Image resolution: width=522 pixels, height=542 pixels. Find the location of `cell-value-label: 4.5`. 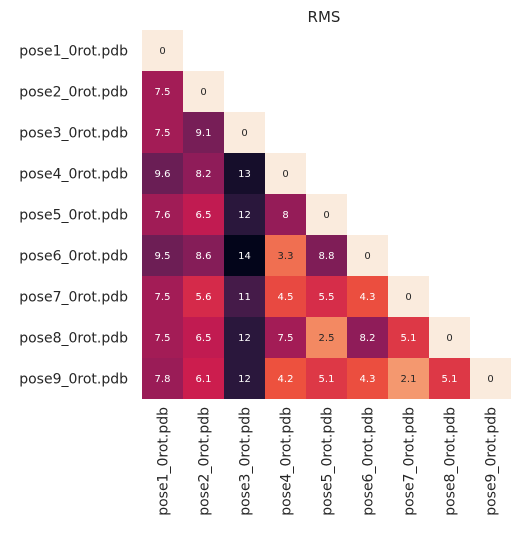

cell-value-label: 4.5 is located at coordinates (286, 297).